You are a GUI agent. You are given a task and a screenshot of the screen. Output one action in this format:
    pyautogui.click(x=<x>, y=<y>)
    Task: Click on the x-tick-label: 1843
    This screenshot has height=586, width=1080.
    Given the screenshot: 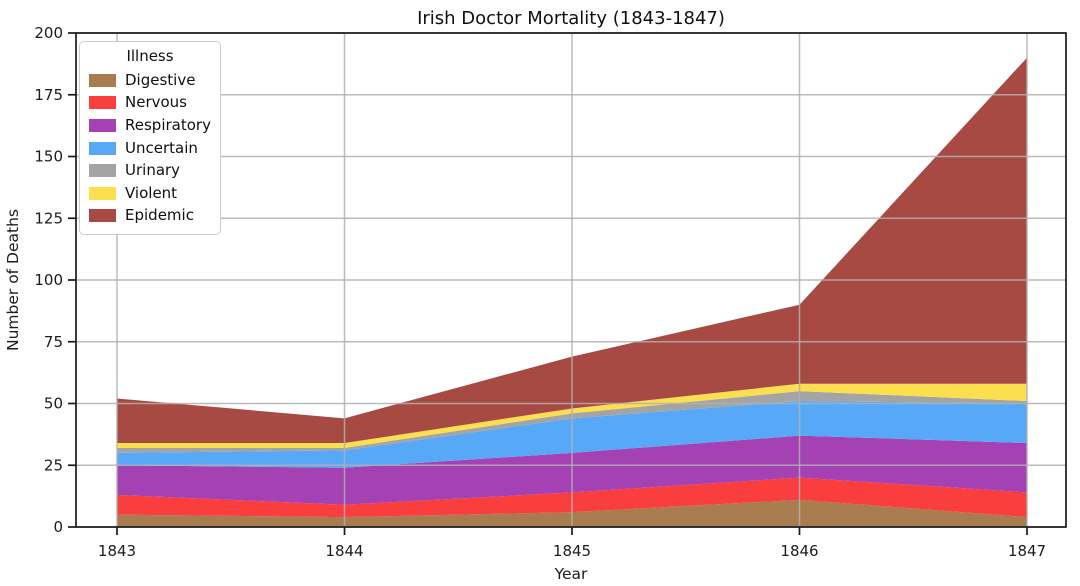 What is the action you would take?
    pyautogui.click(x=117, y=551)
    